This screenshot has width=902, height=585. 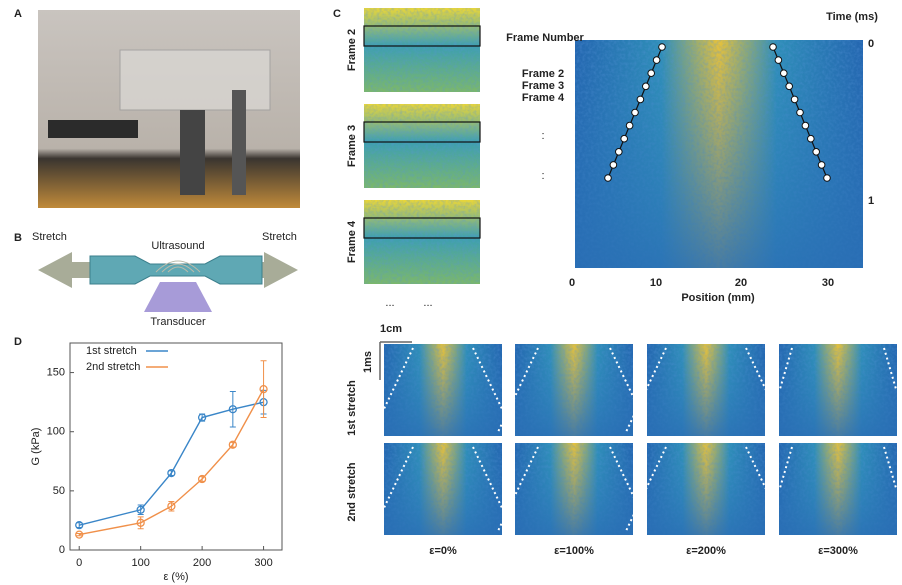 What do you see at coordinates (62, 550) in the screenshot?
I see `y-tick-label: 0` at bounding box center [62, 550].